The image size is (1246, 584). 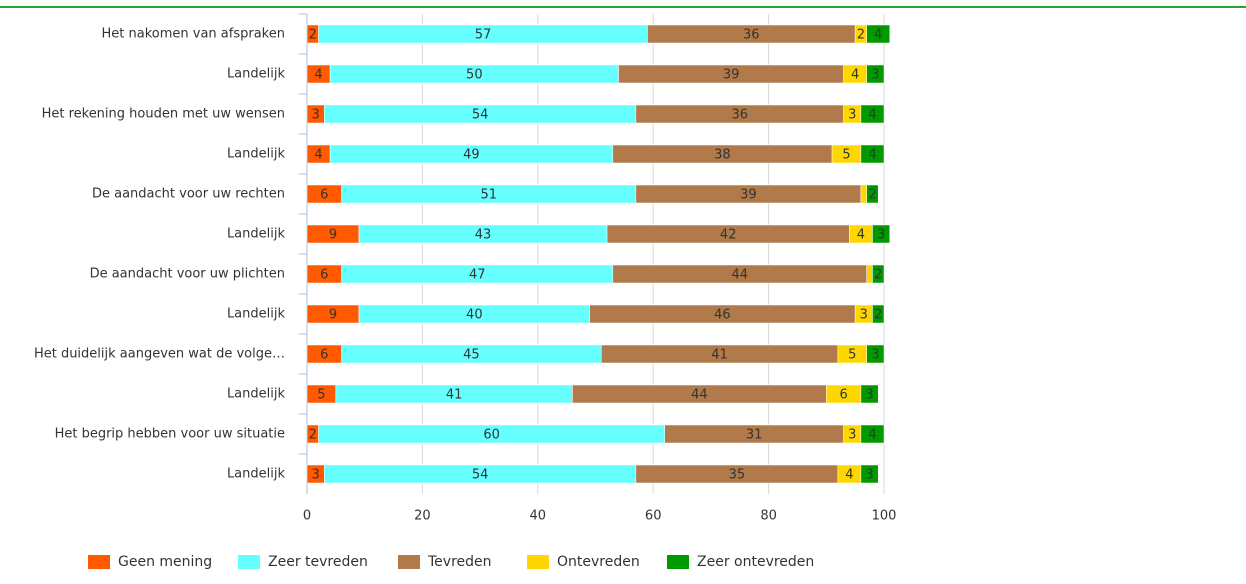 What do you see at coordinates (737, 475) in the screenshot?
I see `data-label: 35` at bounding box center [737, 475].